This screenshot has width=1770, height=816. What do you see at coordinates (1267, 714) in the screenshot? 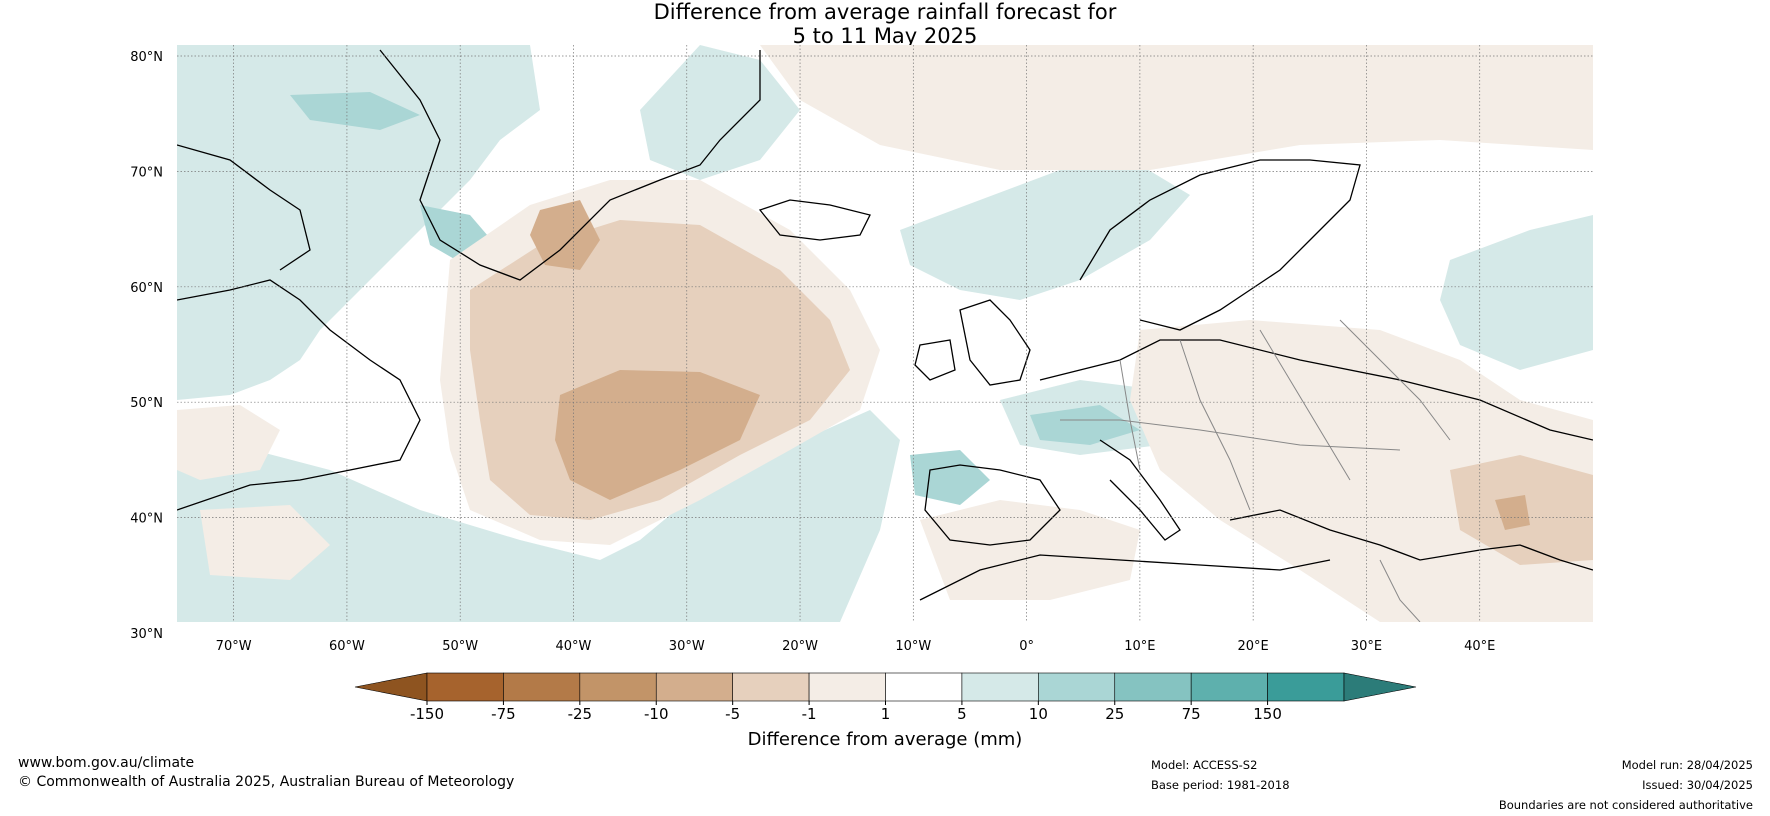
I see `colorbar-tick-label: 150` at bounding box center [1267, 714].